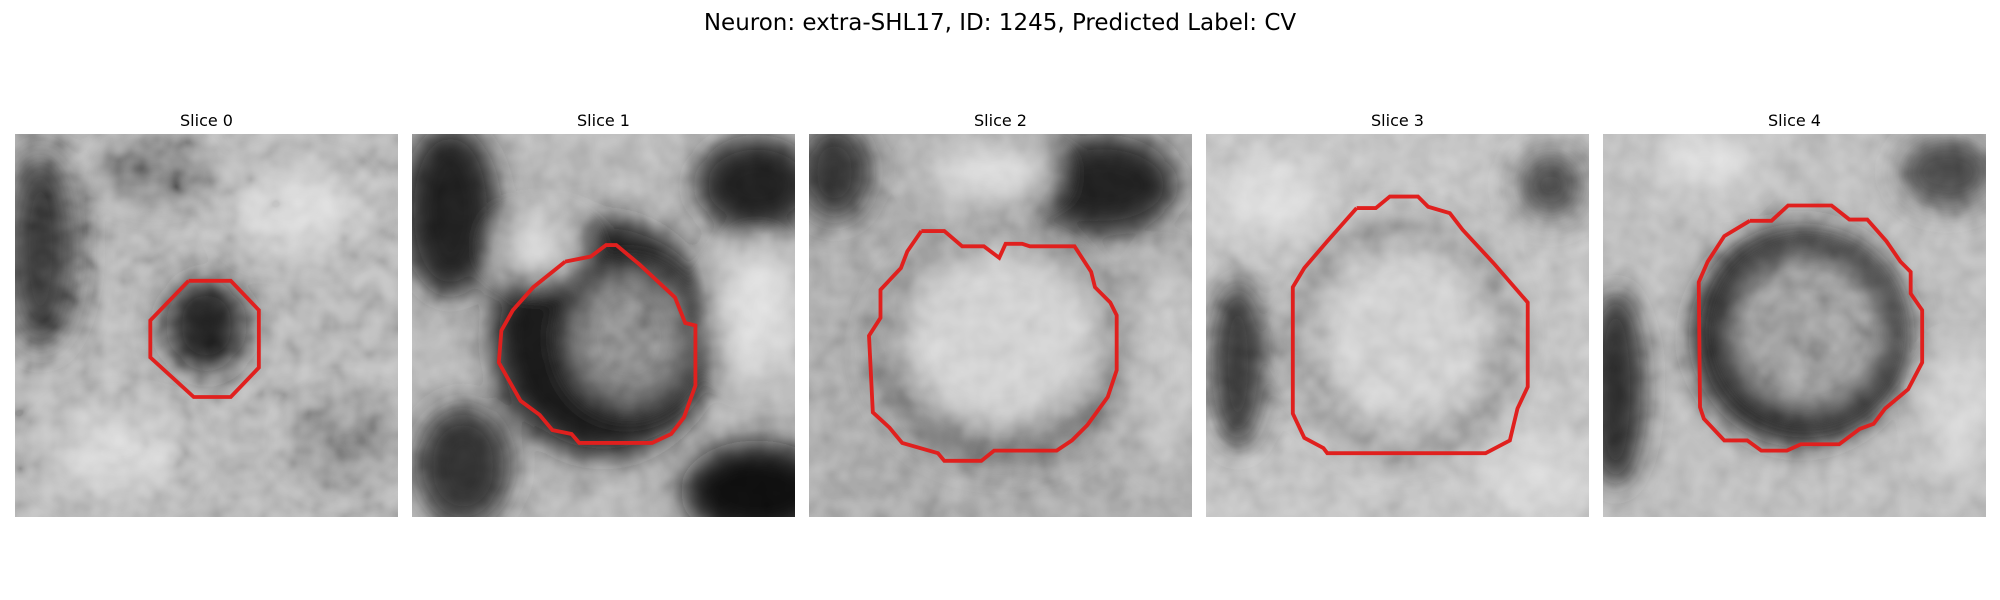 The image size is (2000, 600). Describe the element at coordinates (1397, 120) in the screenshot. I see `slice-title-3: Slice 3` at that location.